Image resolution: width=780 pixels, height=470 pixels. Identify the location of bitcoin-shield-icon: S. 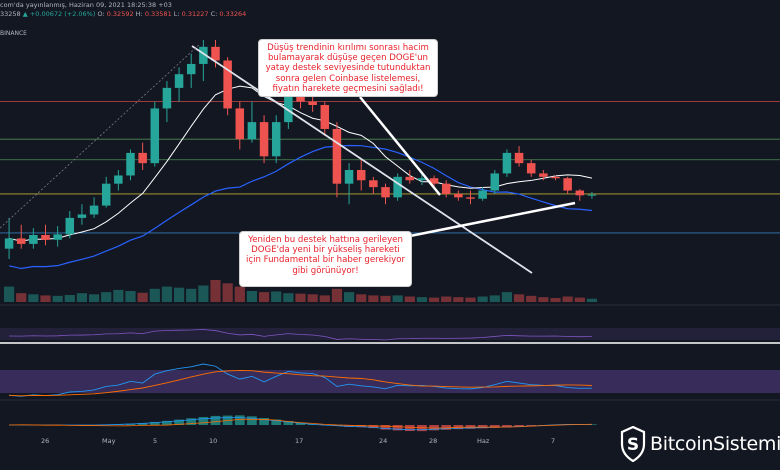
(633, 444).